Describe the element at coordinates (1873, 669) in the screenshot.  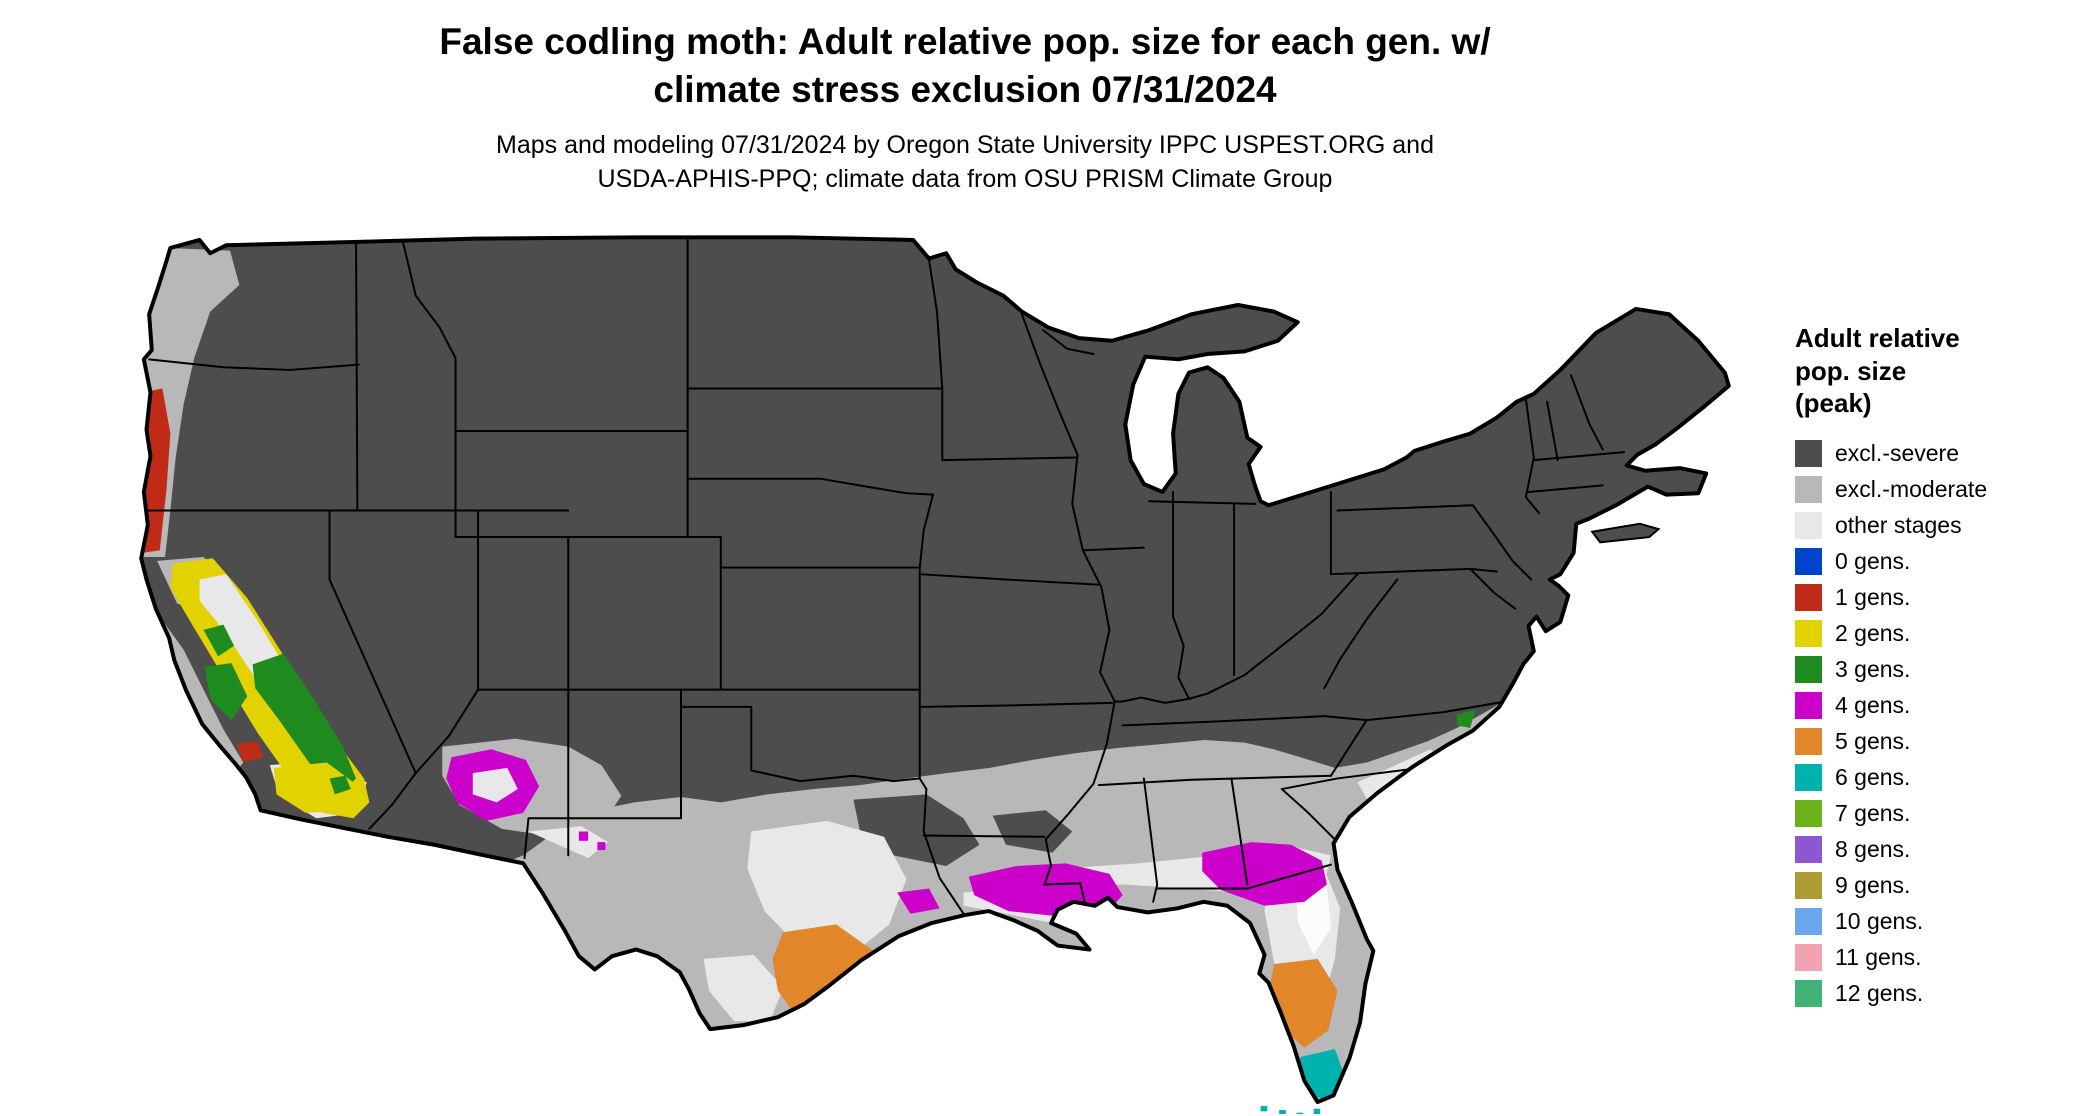
I see `legend-label: 3 gens.` at that location.